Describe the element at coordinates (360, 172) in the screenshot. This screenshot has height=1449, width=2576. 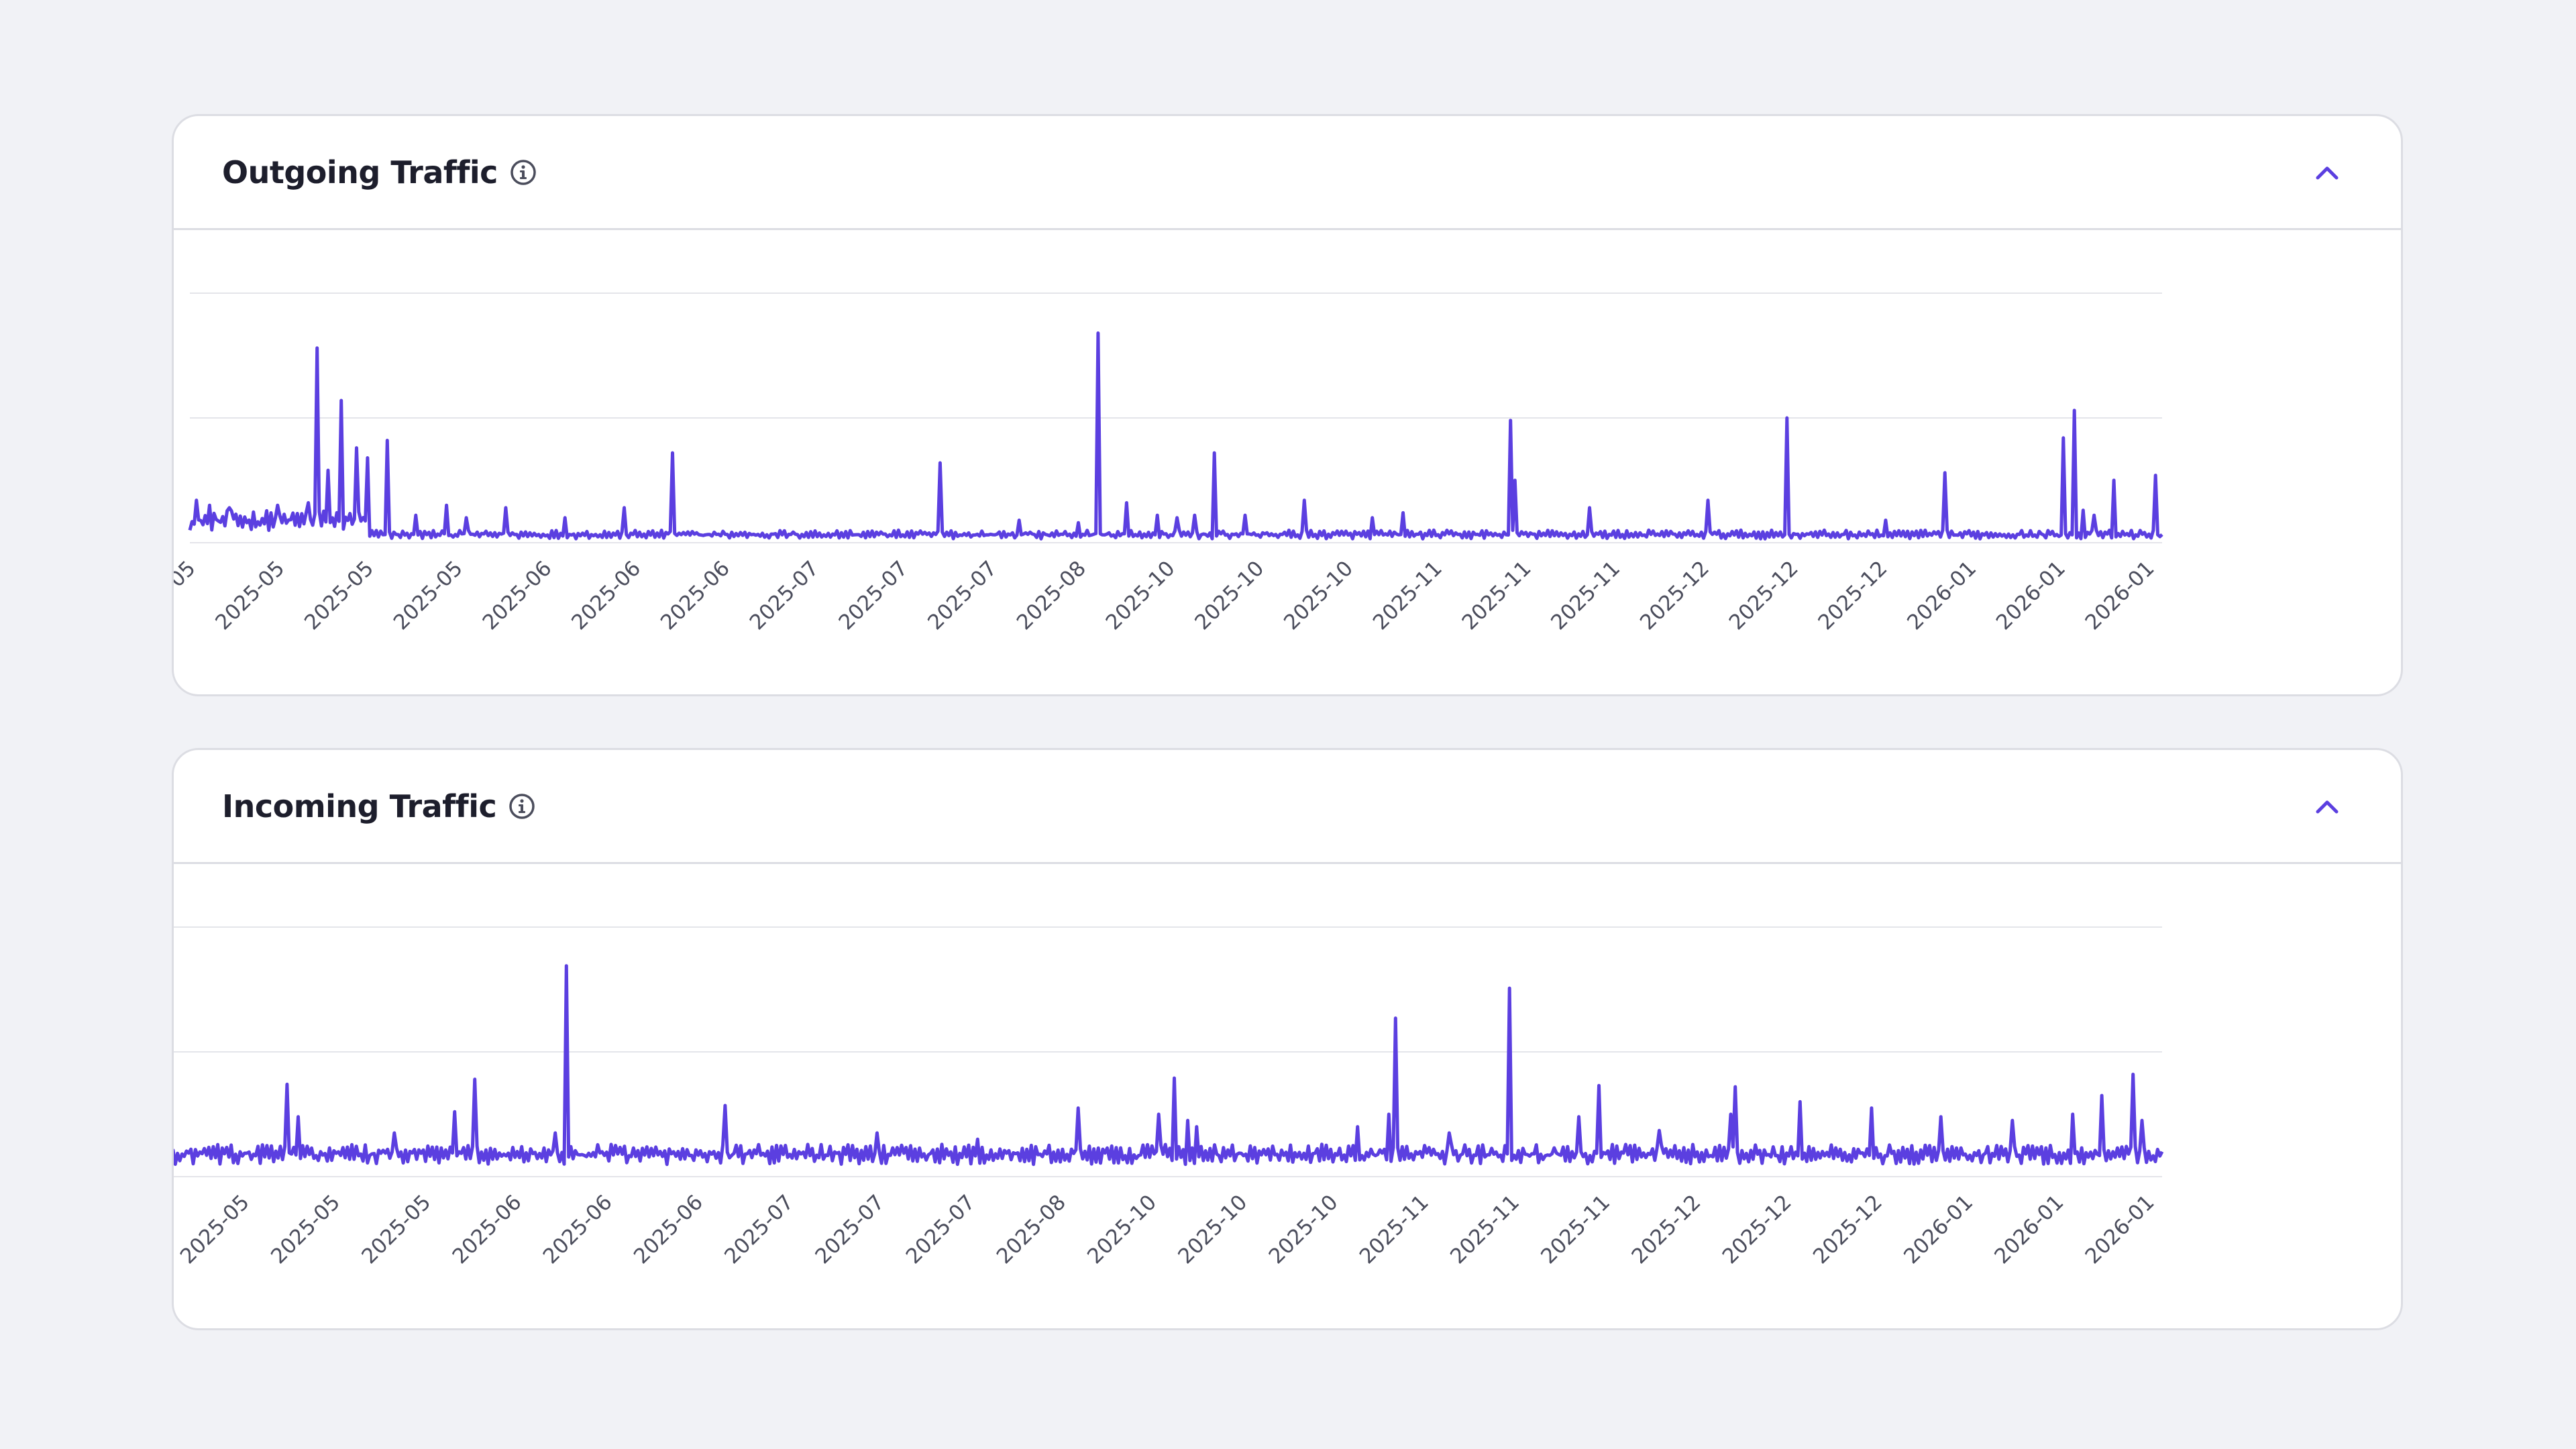
I see `outgoing-traffic-title: Outgoing Traffic` at that location.